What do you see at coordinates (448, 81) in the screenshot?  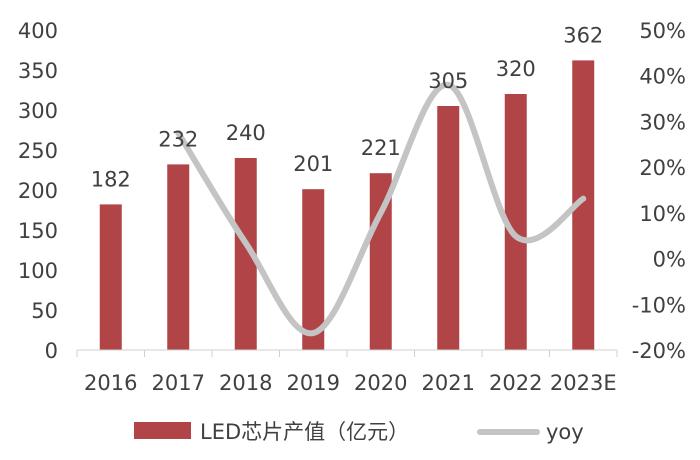 I see `bar-value-label: 305` at bounding box center [448, 81].